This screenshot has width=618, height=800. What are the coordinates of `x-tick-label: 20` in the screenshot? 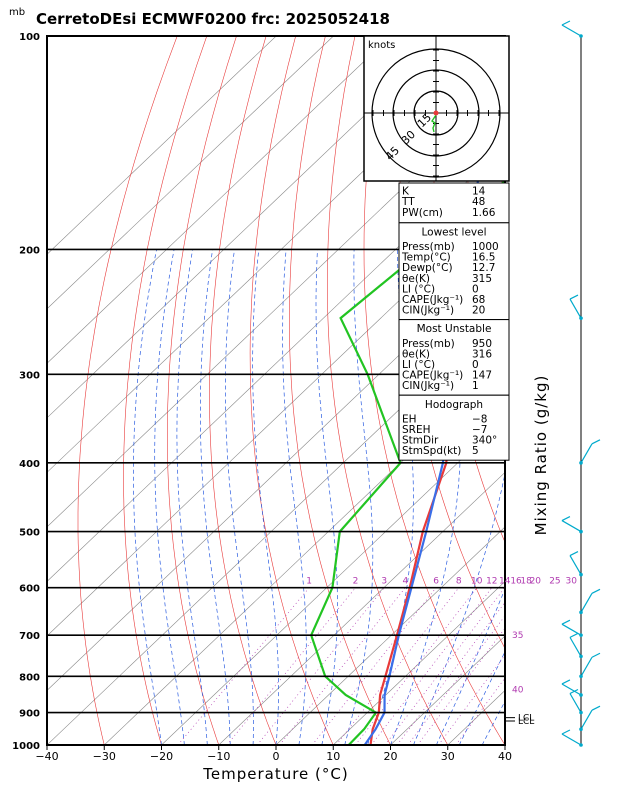 It's located at (391, 756).